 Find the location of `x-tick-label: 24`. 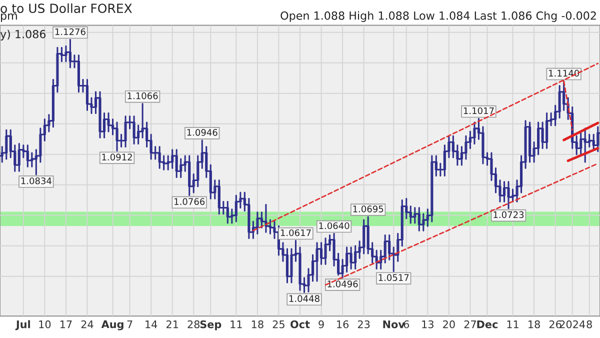

x-tick-label: 24 is located at coordinates (87, 324).